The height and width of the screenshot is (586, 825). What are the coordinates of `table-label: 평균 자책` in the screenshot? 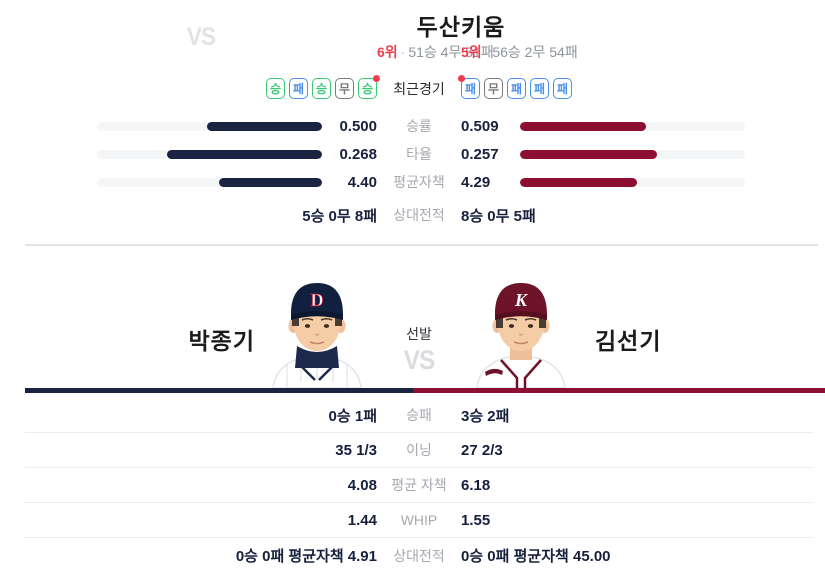 It's located at (419, 485).